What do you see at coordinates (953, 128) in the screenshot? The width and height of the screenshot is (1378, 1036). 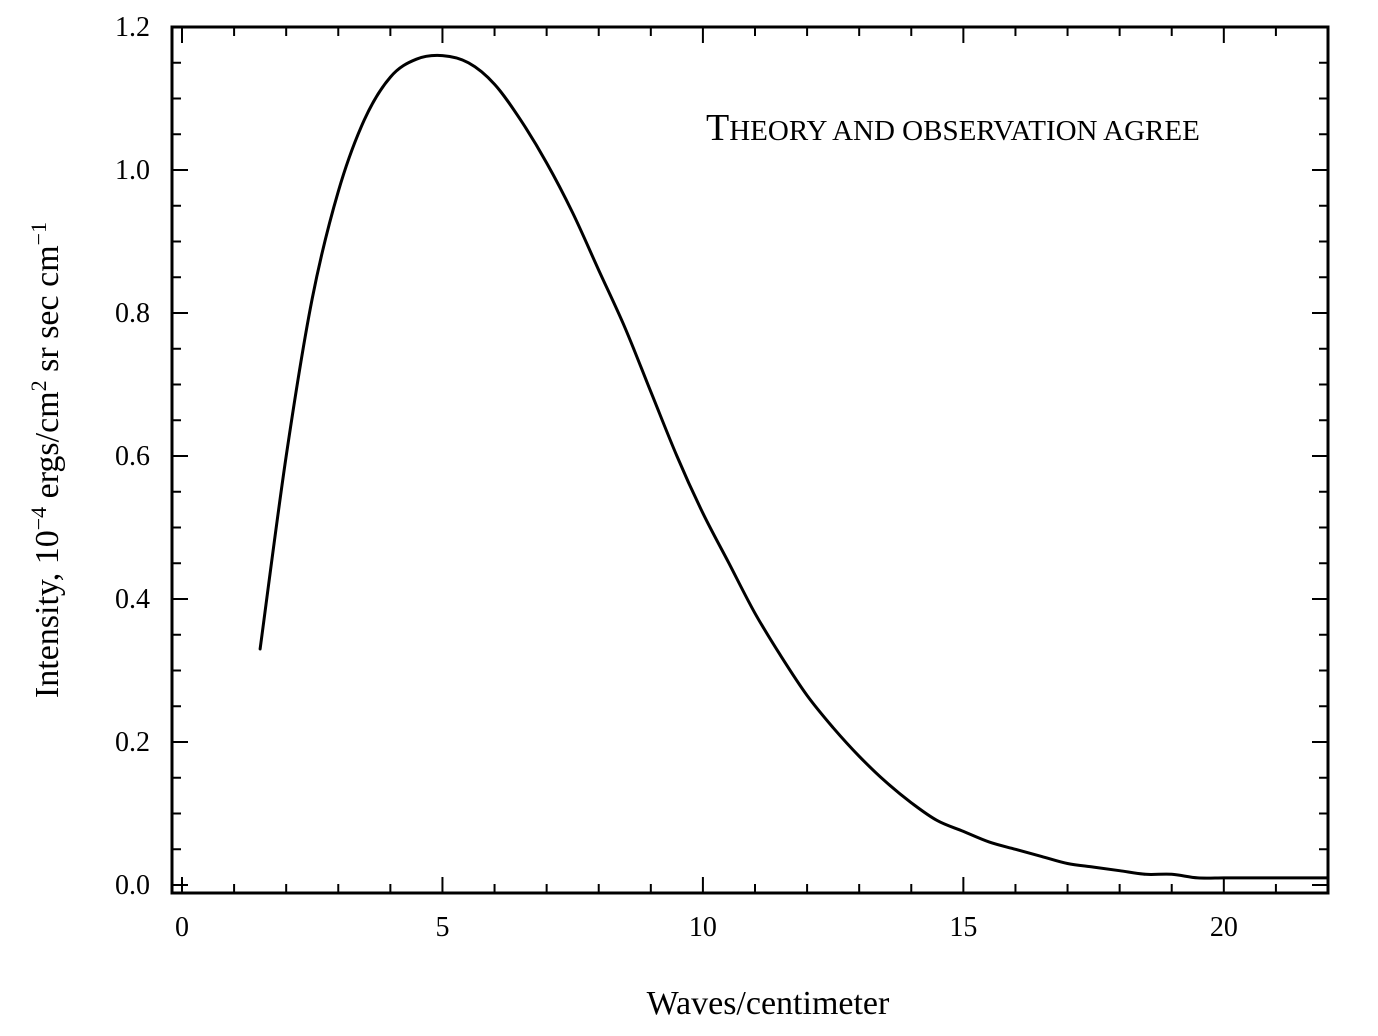 I see `annotation-text: THEORY AND OBSERVATION AGREE` at bounding box center [953, 128].